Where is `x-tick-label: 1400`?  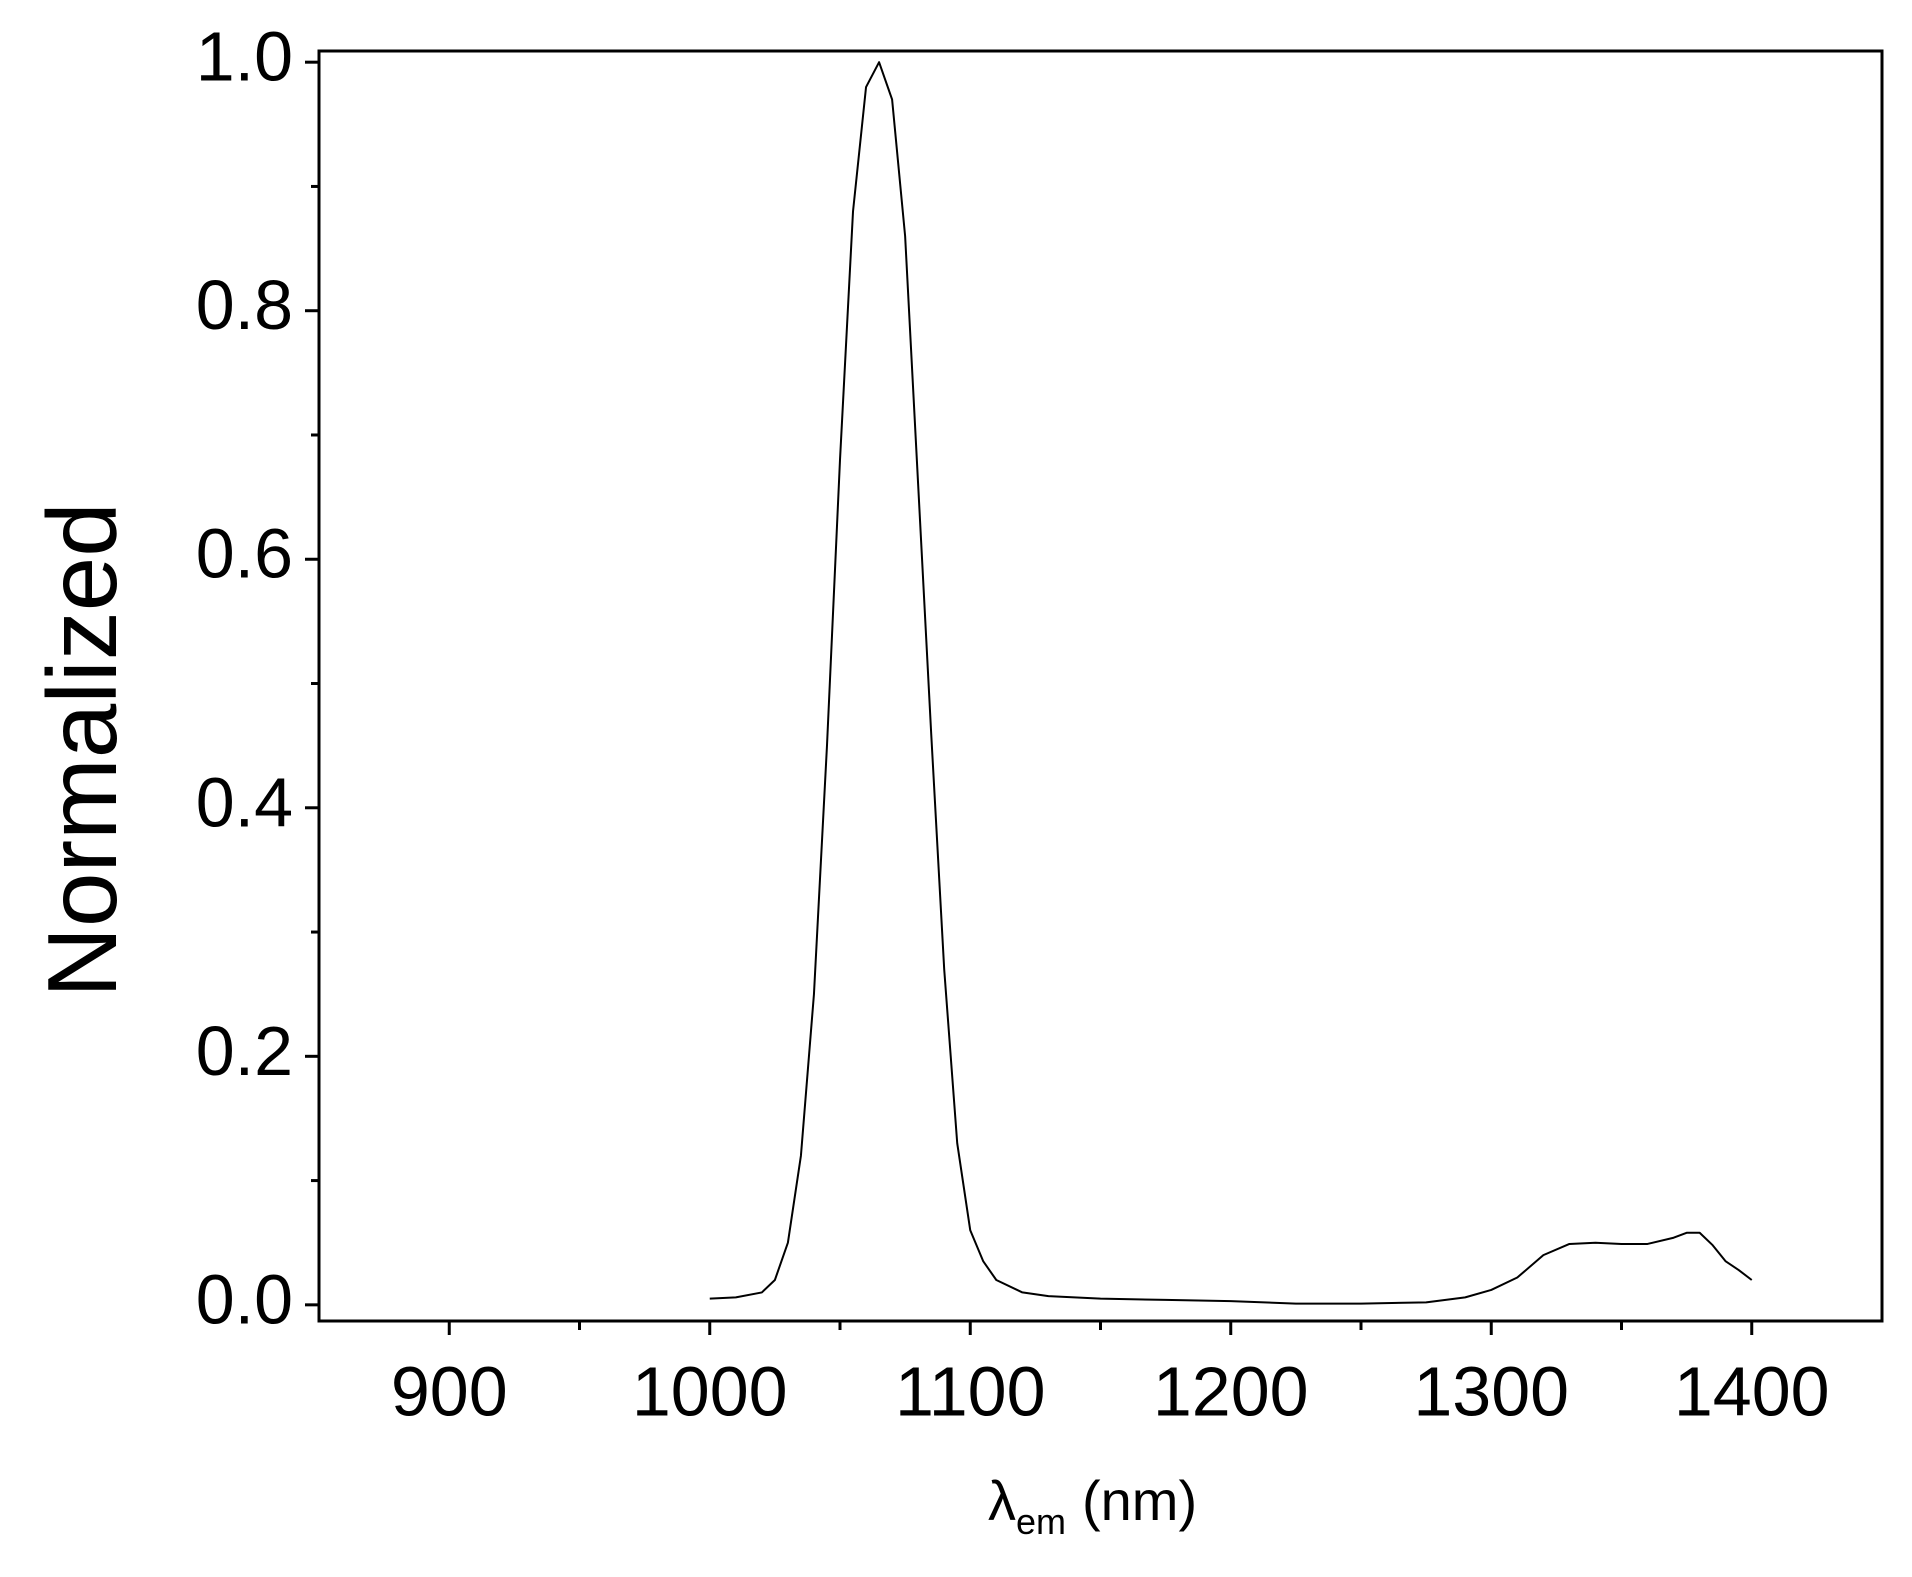
x-tick-label: 1400 is located at coordinates (1752, 1391).